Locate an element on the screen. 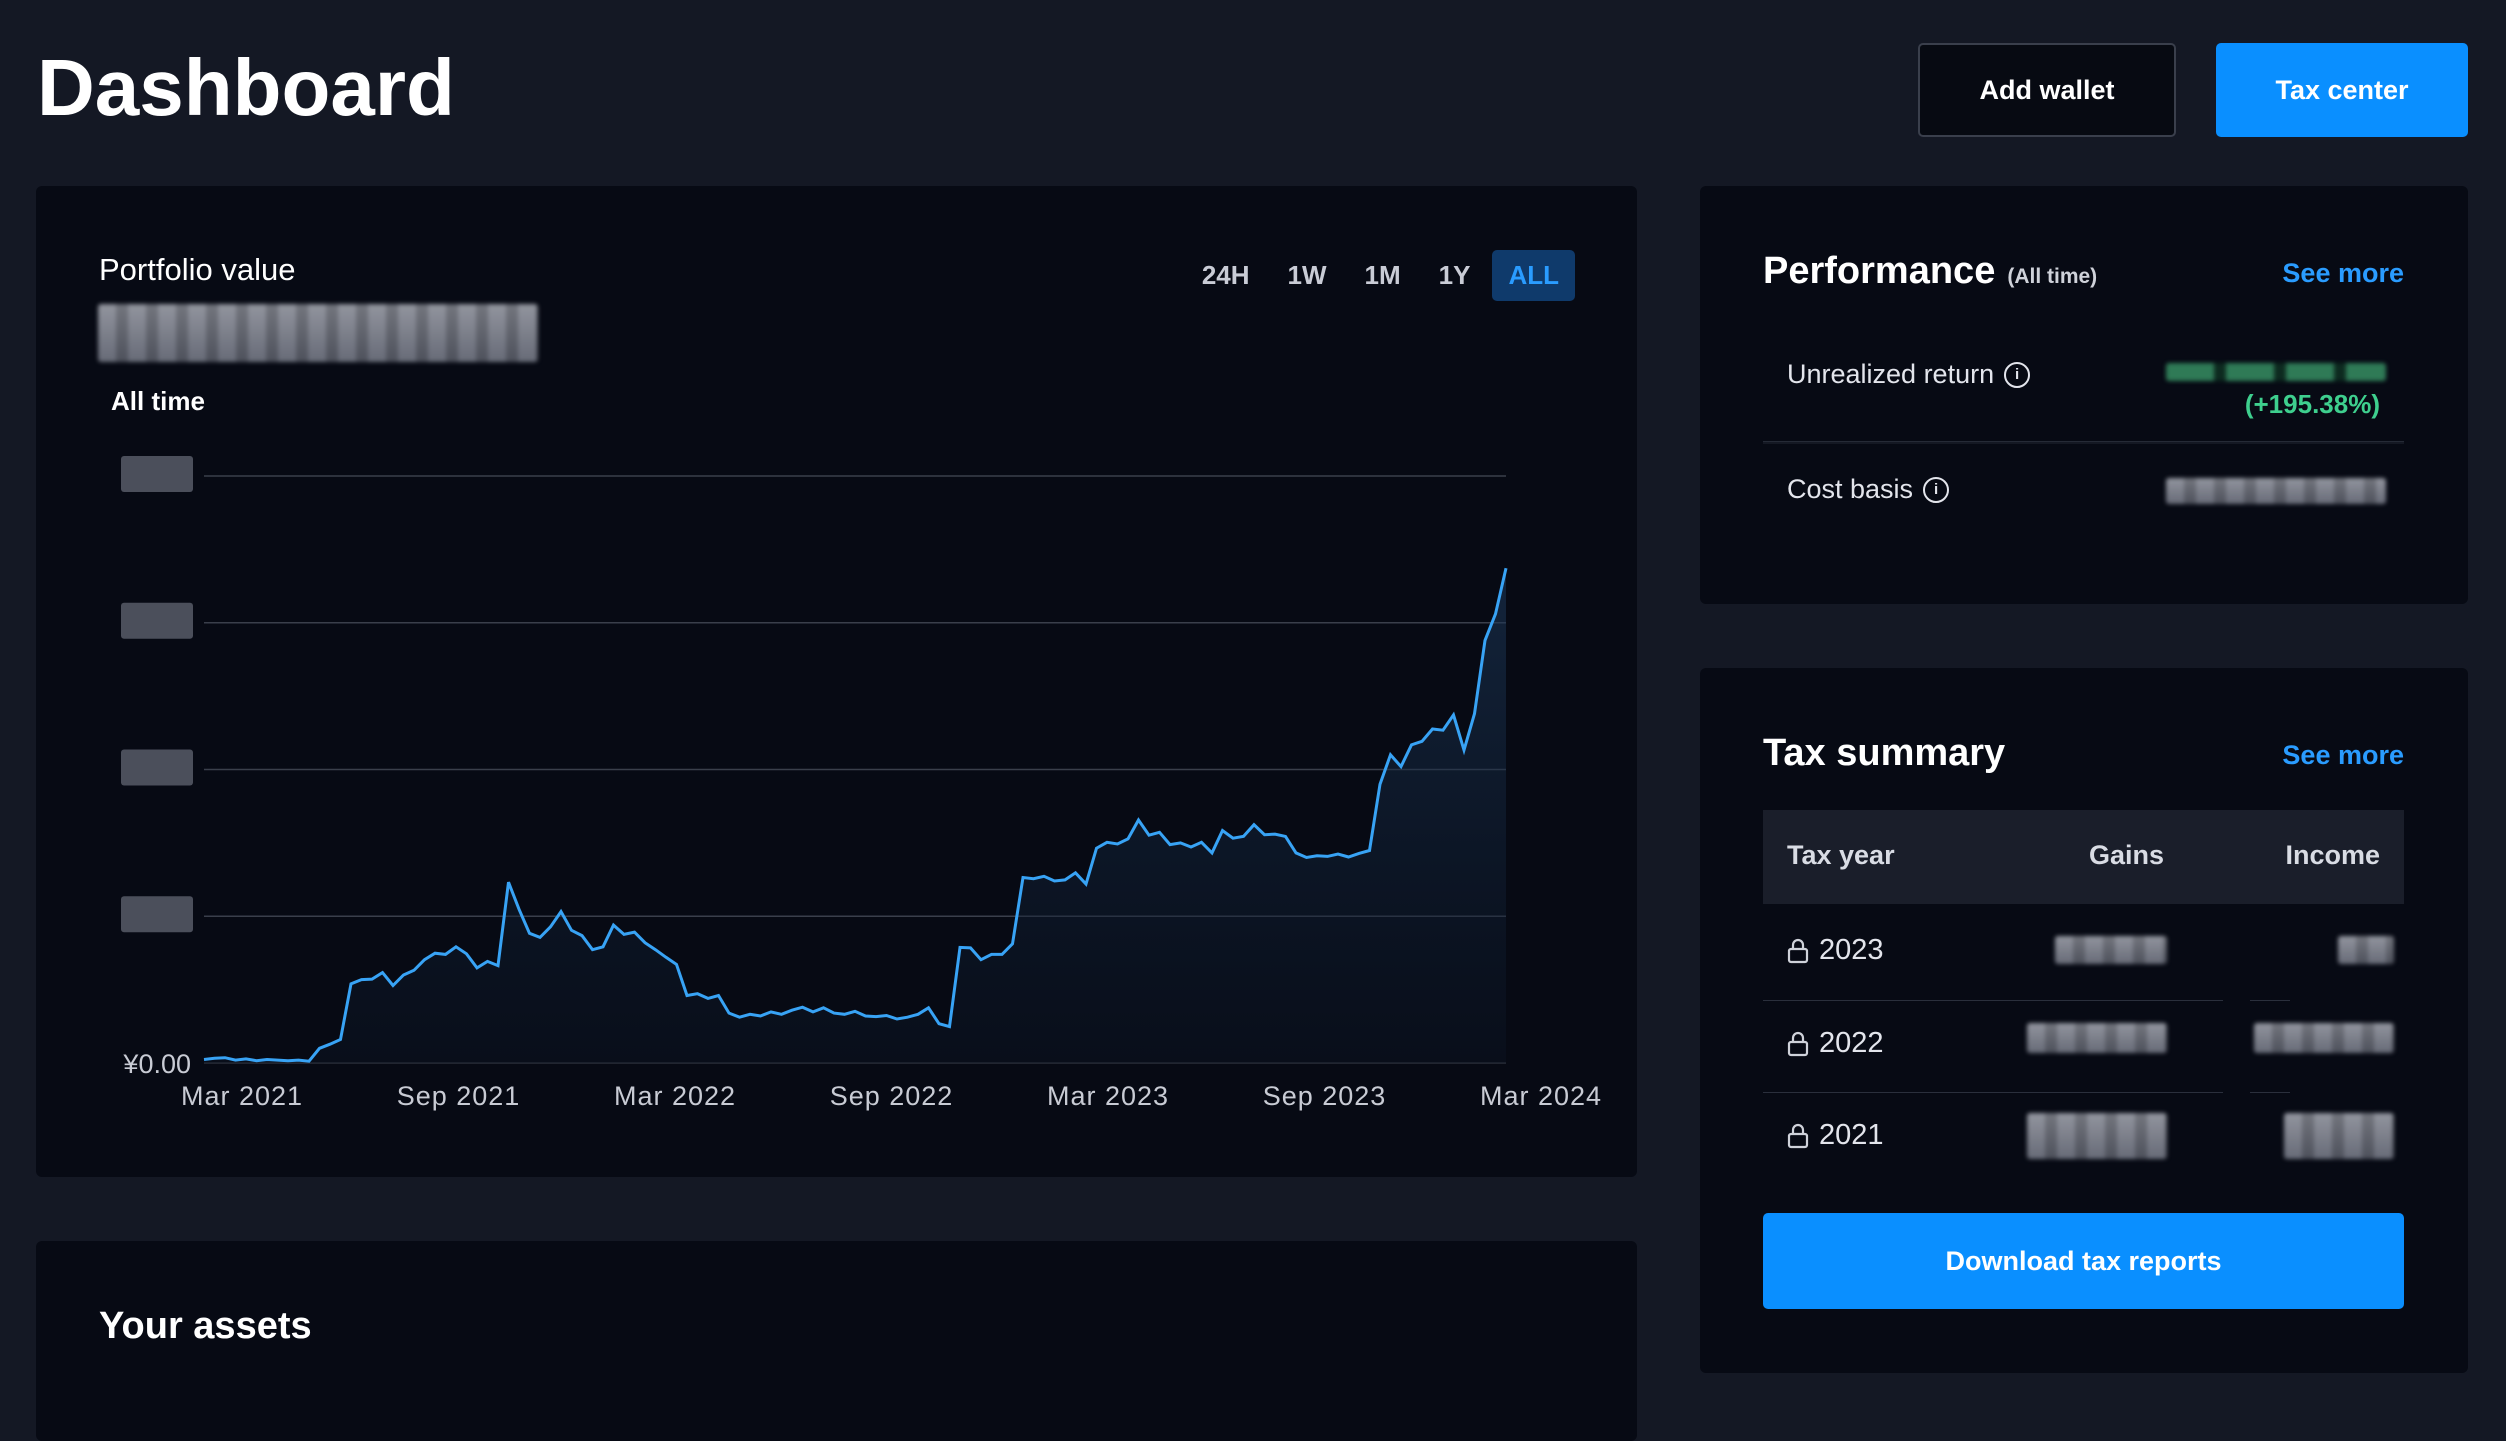 Image resolution: width=2506 pixels, height=1441 pixels. tax-center-button: Tax center is located at coordinates (2342, 90).